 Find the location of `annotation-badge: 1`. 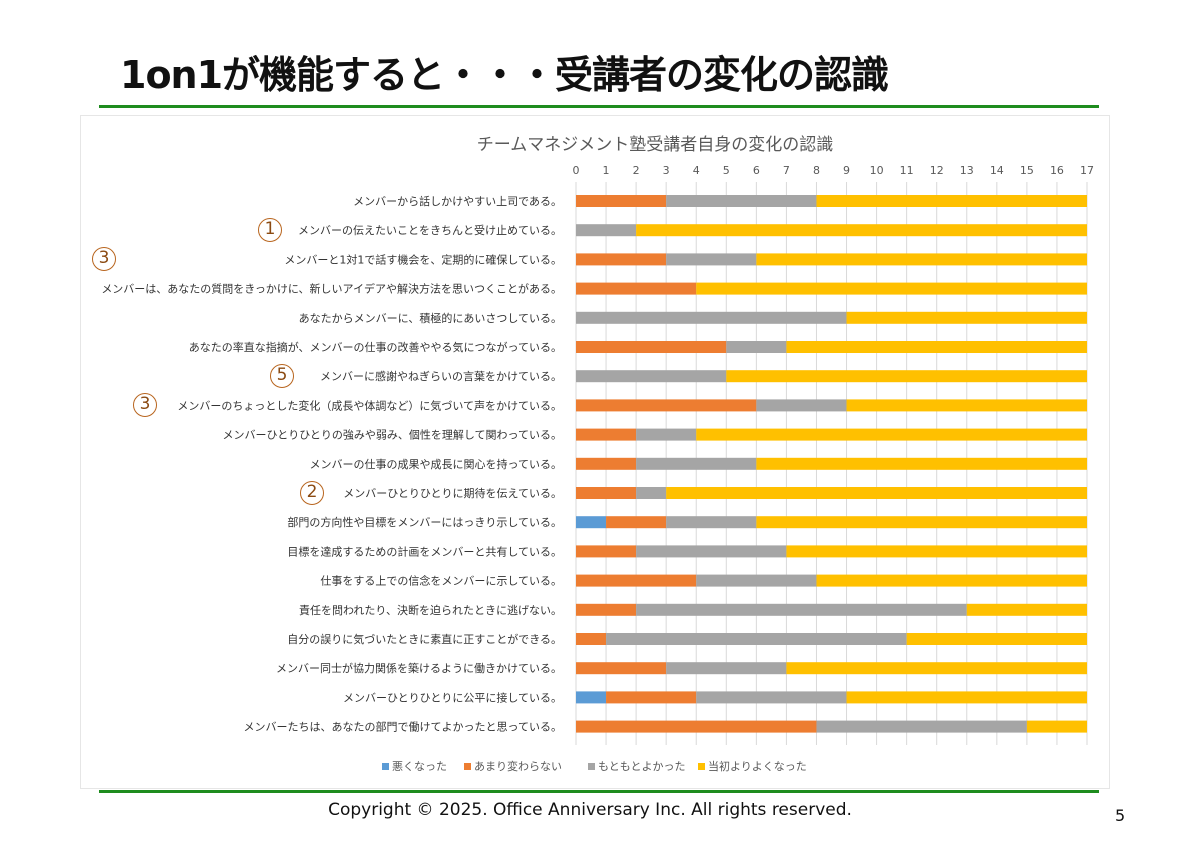

annotation-badge: 1 is located at coordinates (270, 230).